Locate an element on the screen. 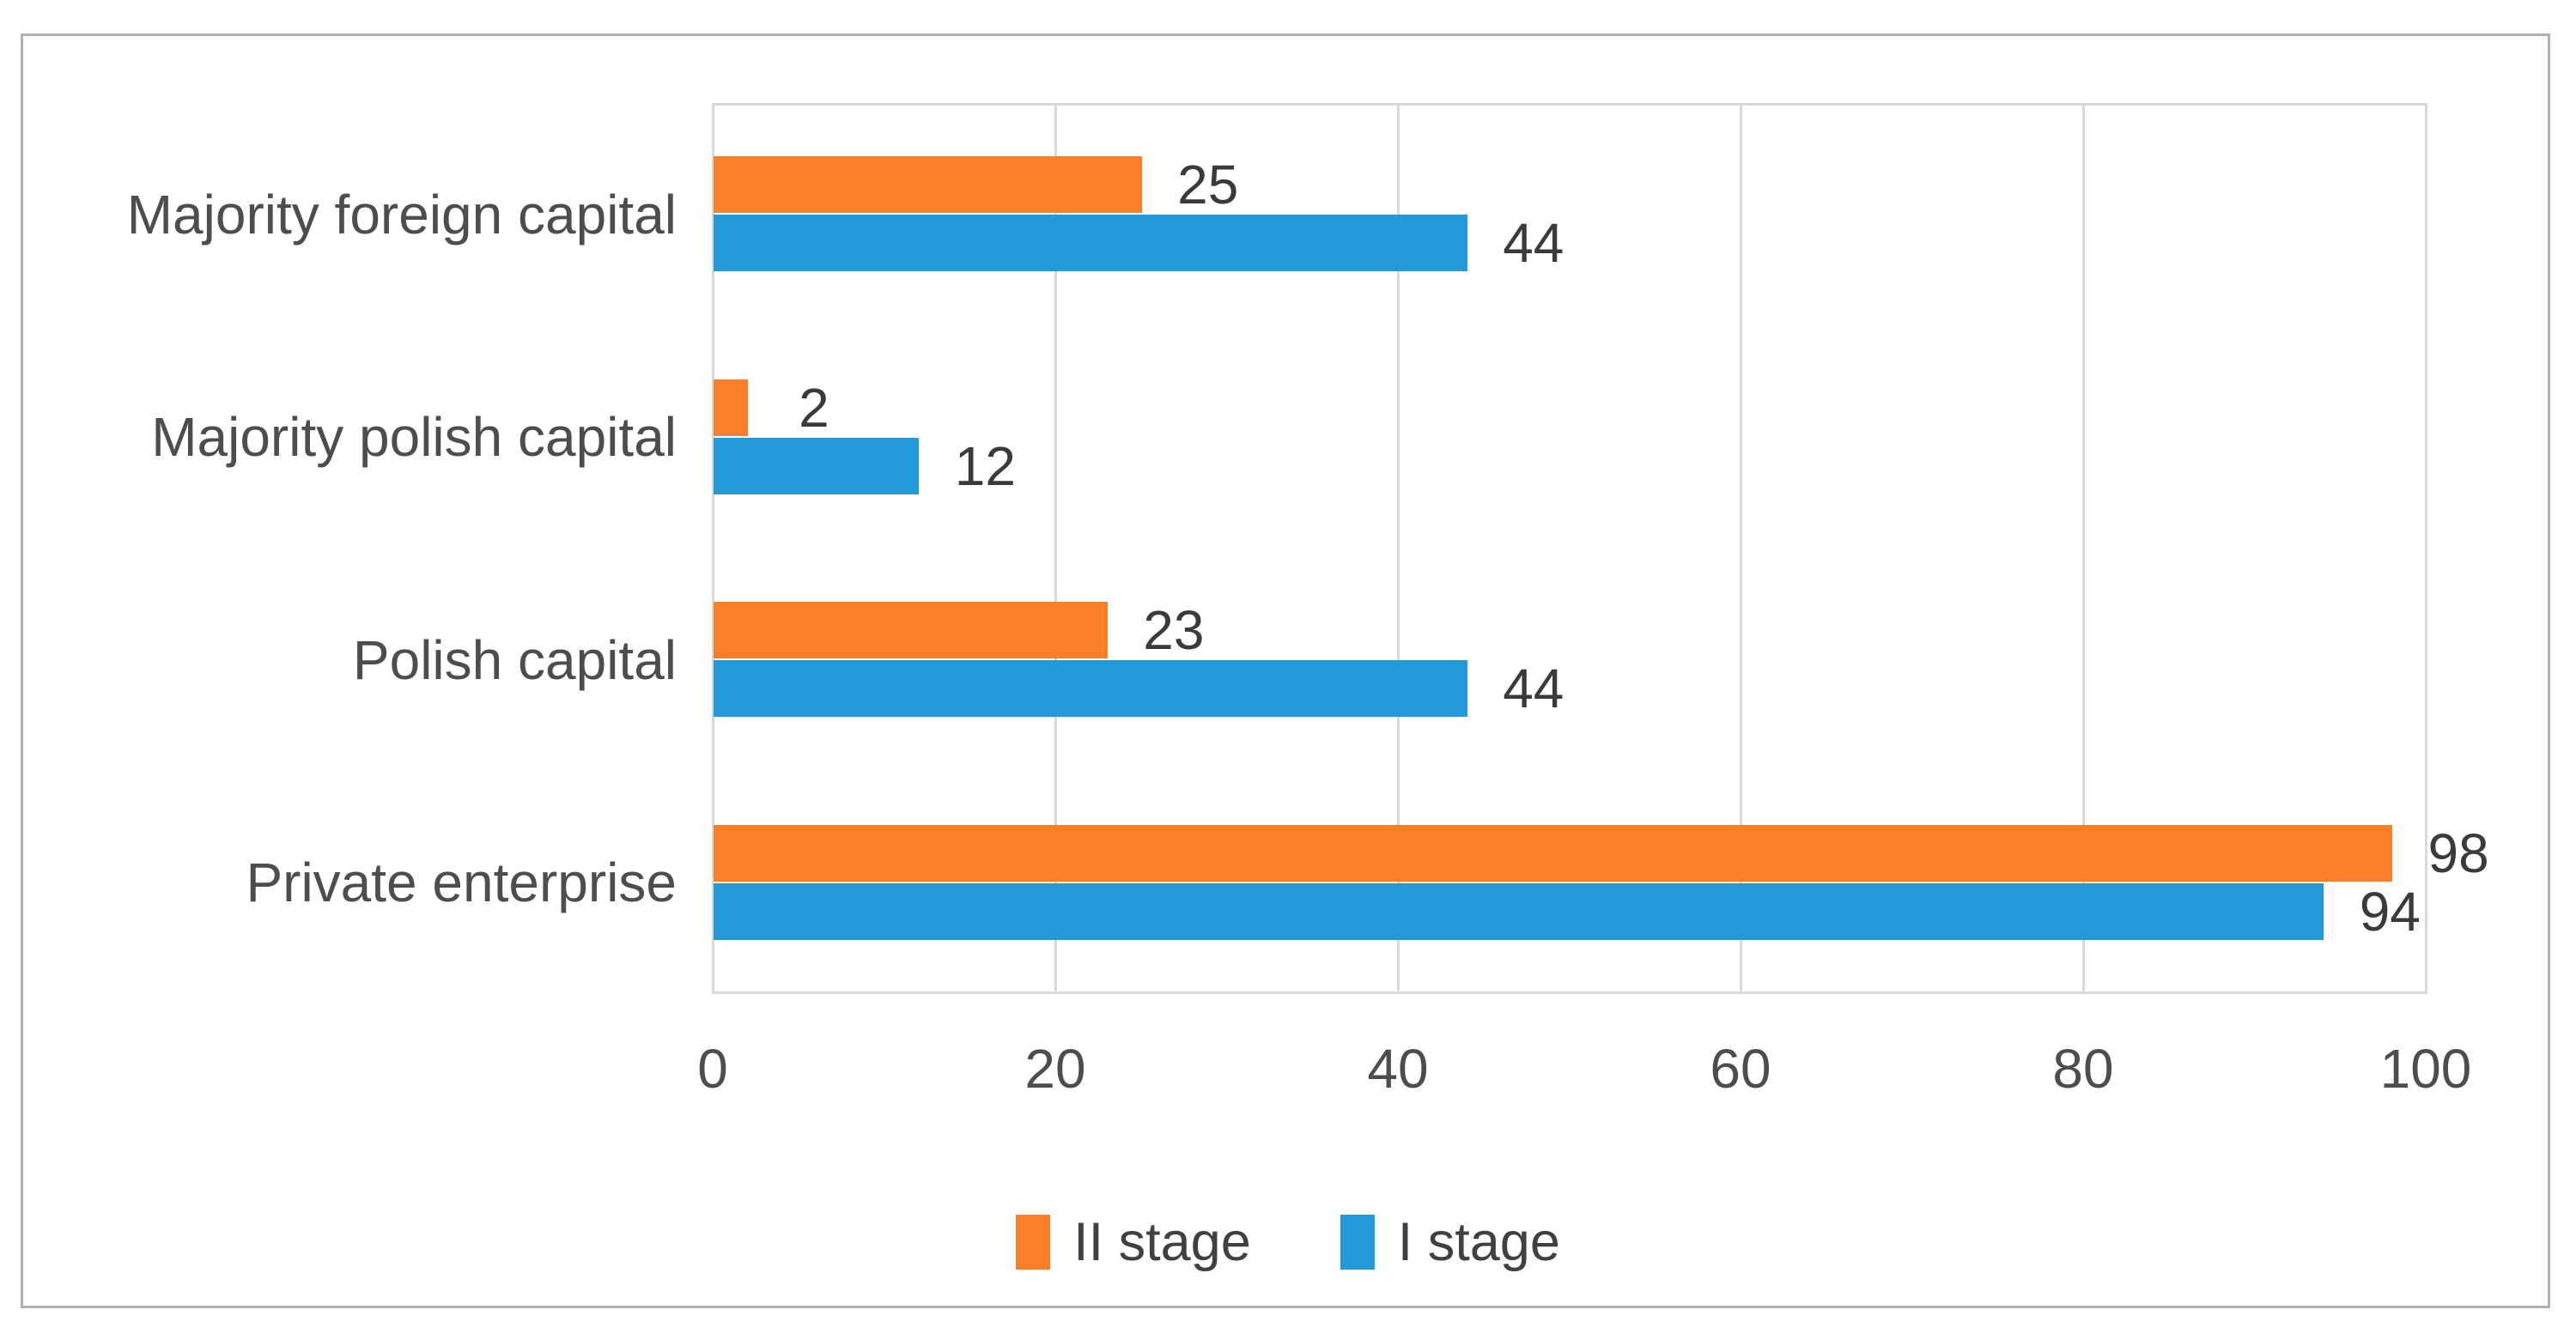 This screenshot has width=2576, height=1334. legend-swatch-i-stage is located at coordinates (1357, 1242).